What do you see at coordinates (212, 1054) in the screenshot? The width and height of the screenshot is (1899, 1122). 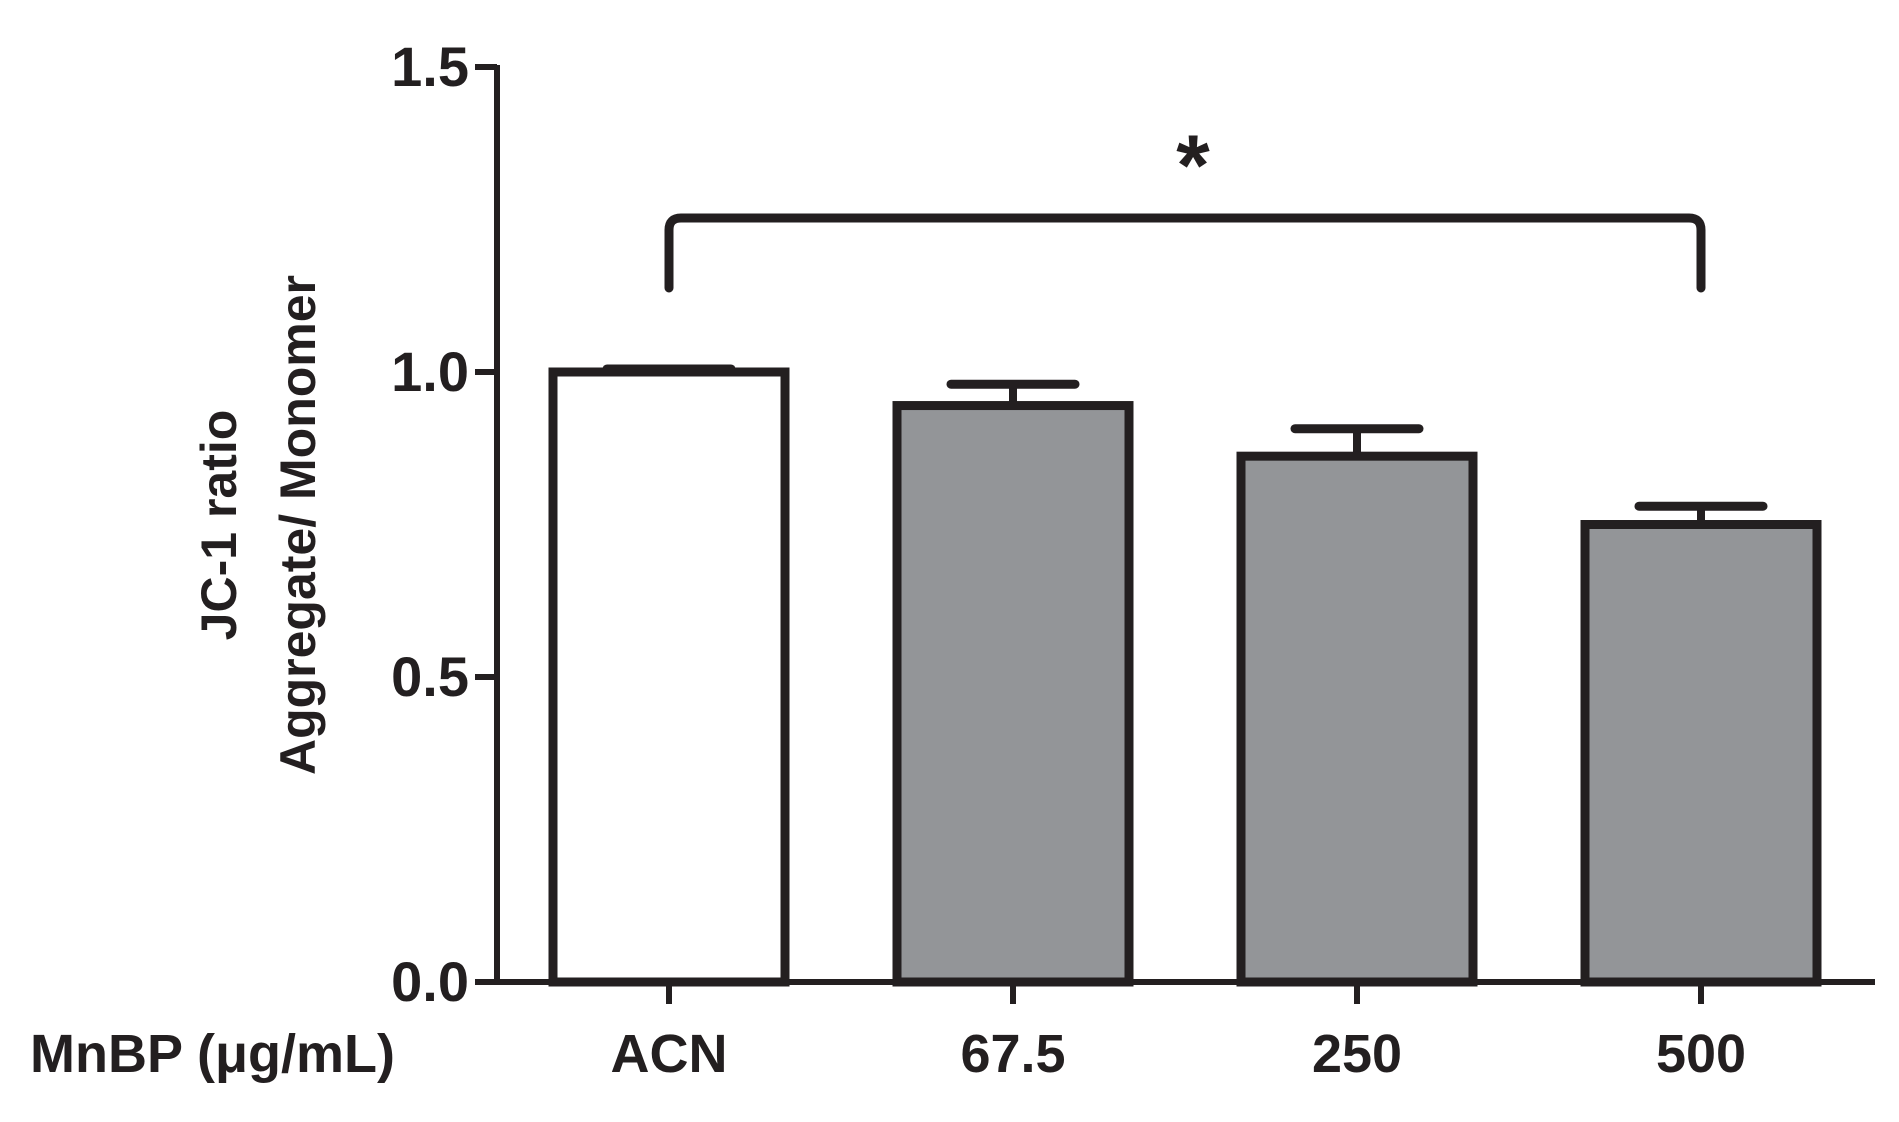 I see `x-axis-label: MnBP (μg/mL)` at bounding box center [212, 1054].